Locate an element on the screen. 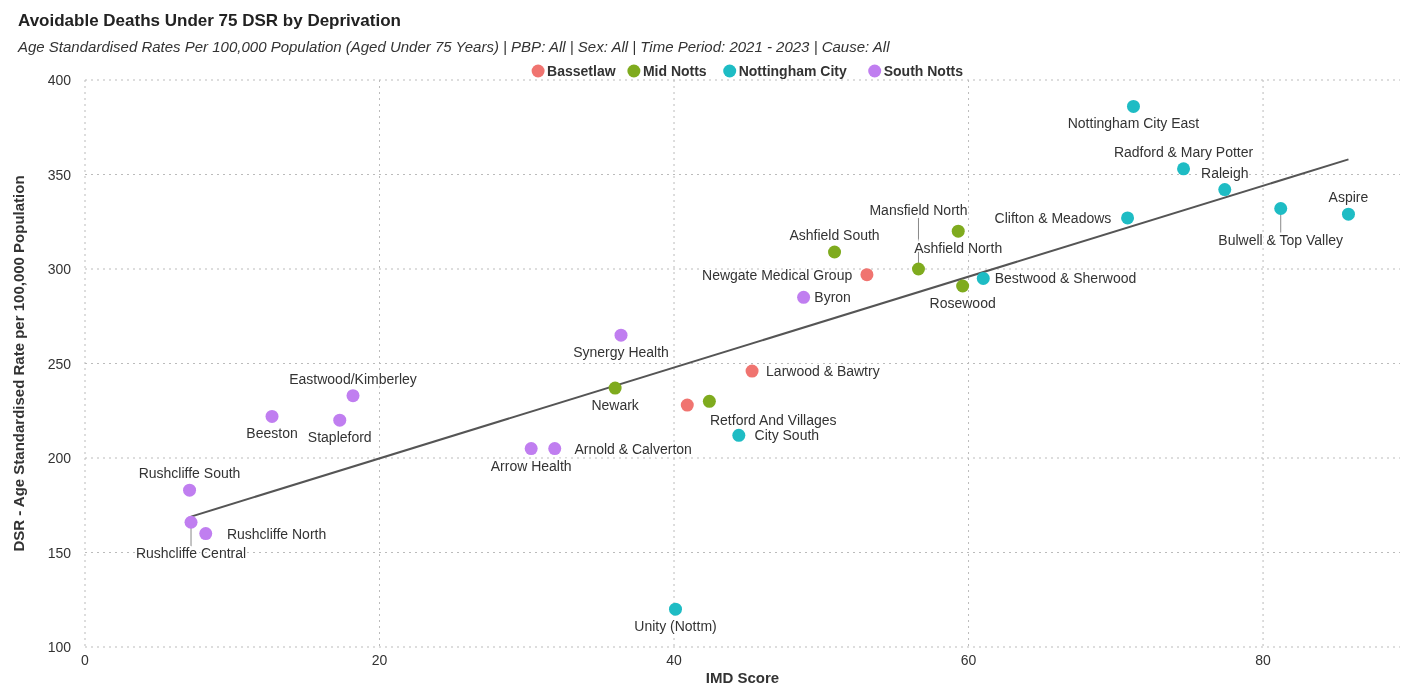 The height and width of the screenshot is (693, 1408). legend-label: Nottingham City is located at coordinates (793, 71).